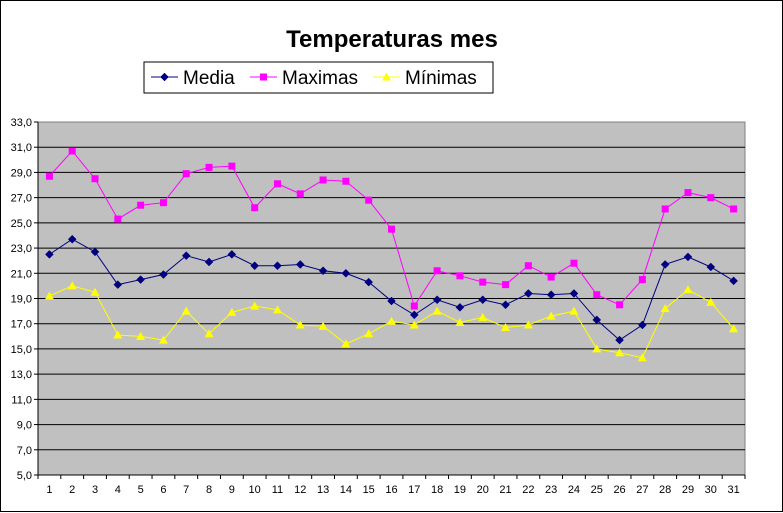  What do you see at coordinates (21, 199) in the screenshot?
I see `y-tick-label: 27,0` at bounding box center [21, 199].